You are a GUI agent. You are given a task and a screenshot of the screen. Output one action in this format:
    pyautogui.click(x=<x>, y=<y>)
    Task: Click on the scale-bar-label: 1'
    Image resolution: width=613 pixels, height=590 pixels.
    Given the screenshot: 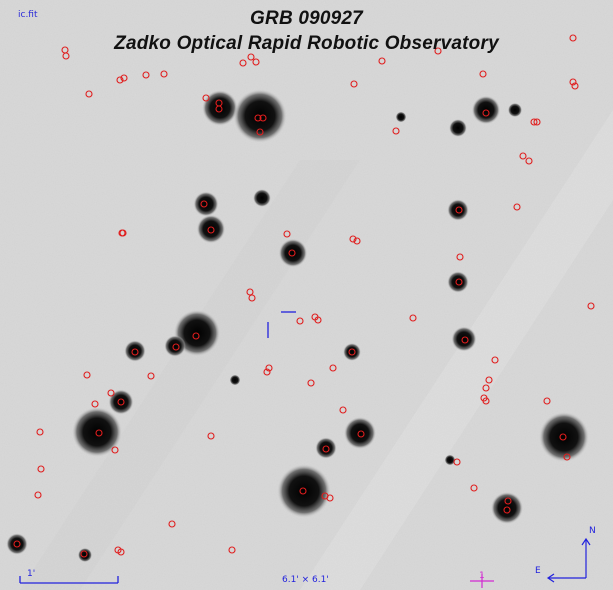 What is the action you would take?
    pyautogui.click(x=31, y=574)
    